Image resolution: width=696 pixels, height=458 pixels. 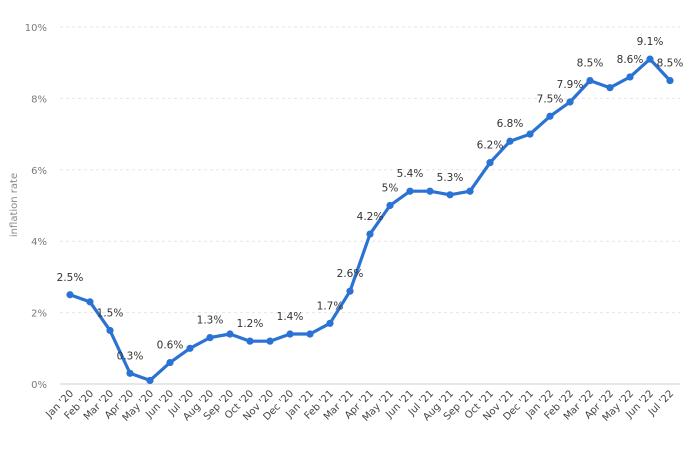 What do you see at coordinates (39, 171) in the screenshot?
I see `y-tick-label: 6%` at bounding box center [39, 171].